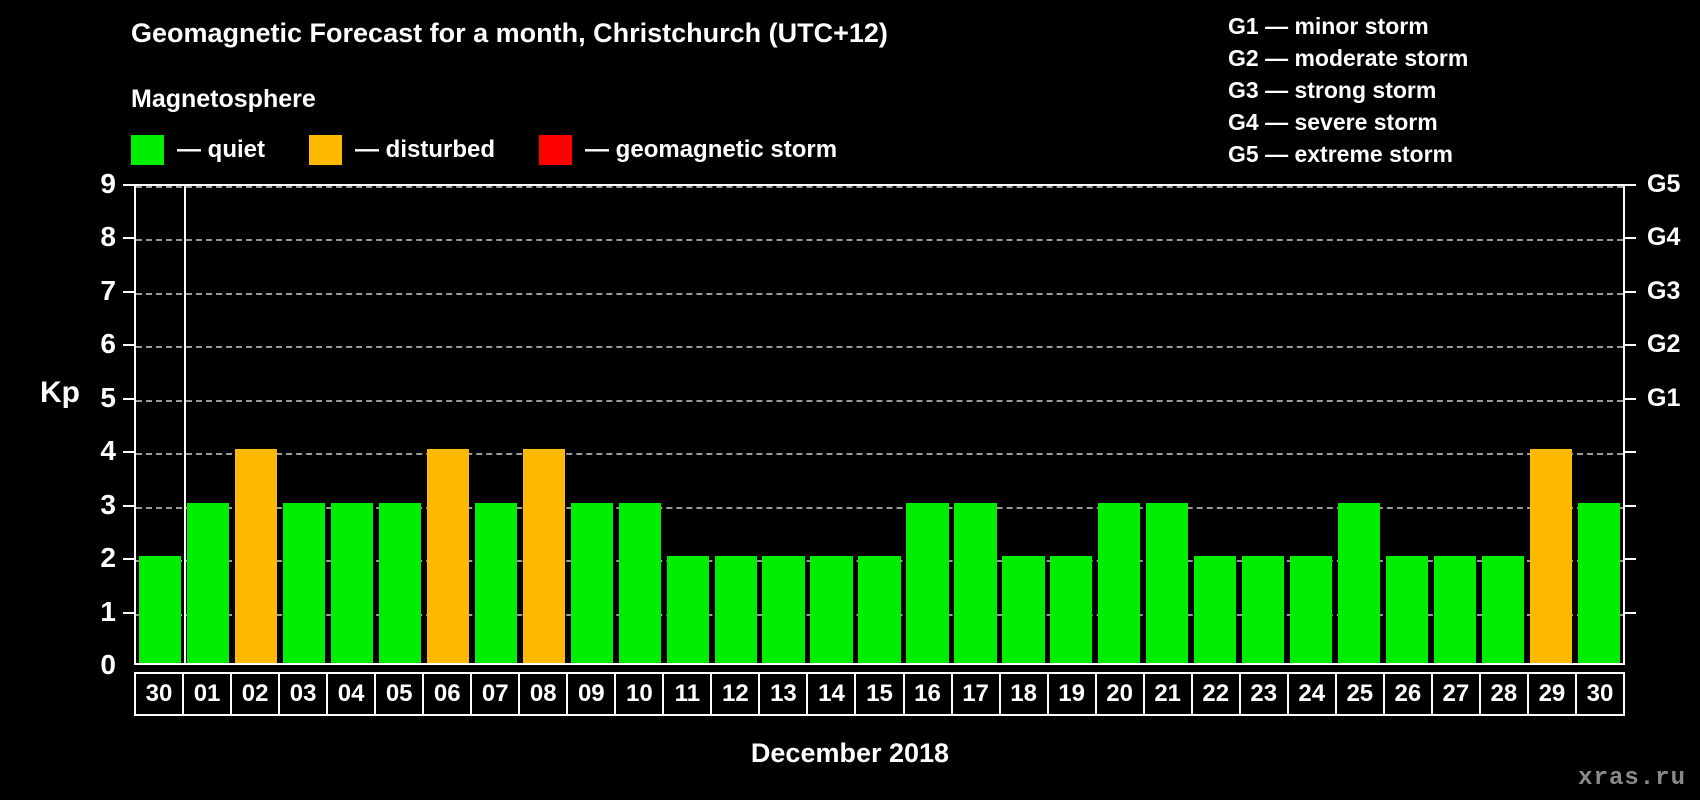 Image resolution: width=1700 pixels, height=800 pixels. What do you see at coordinates (1359, 694) in the screenshot?
I see `date-label-25: 25` at bounding box center [1359, 694].